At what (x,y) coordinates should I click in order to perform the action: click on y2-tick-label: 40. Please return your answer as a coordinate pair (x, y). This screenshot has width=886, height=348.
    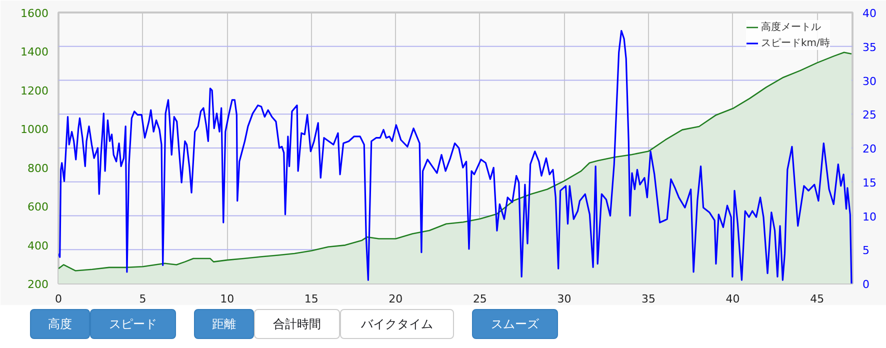
    Looking at the image, I should click on (869, 13).